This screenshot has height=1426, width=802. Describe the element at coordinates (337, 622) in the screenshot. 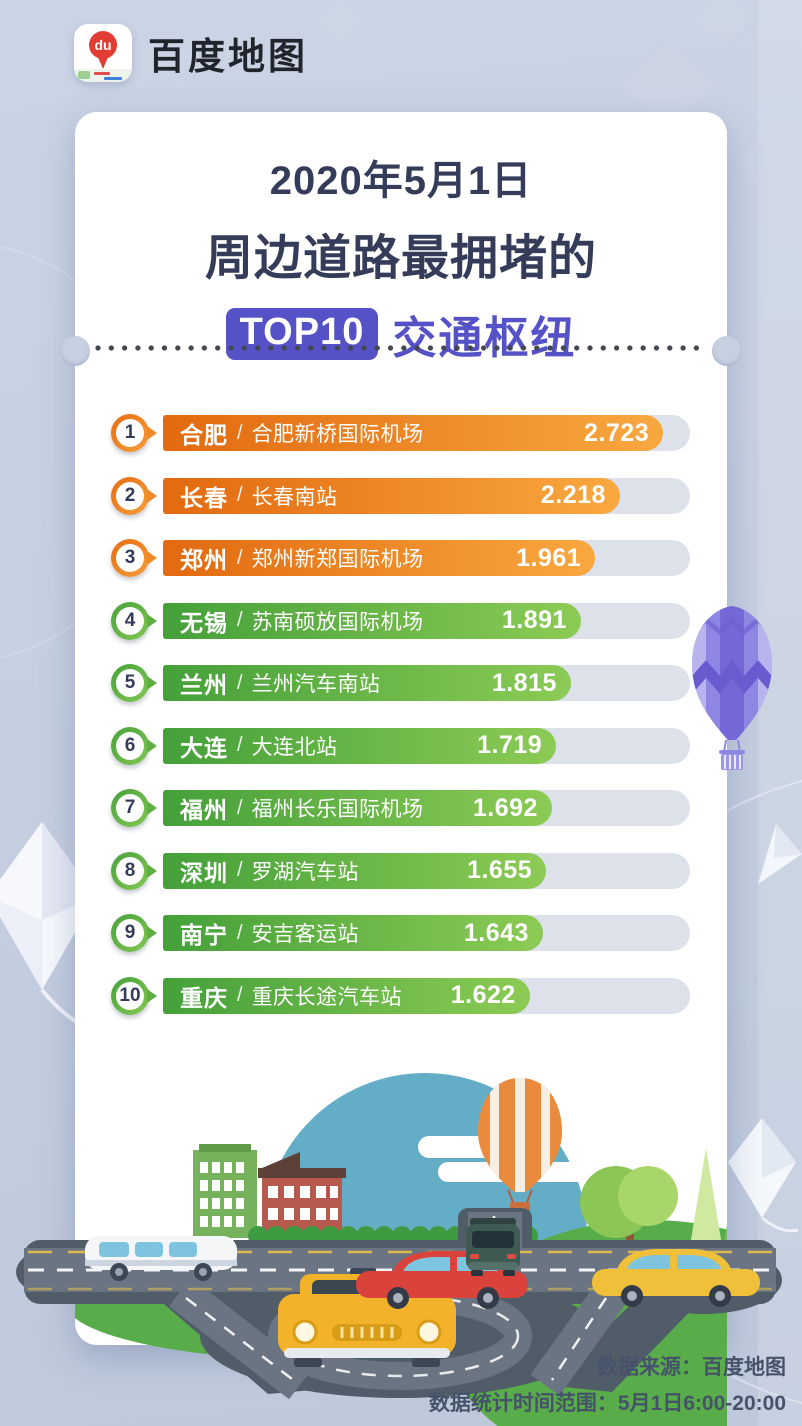

I see `hub-label: 苏南硕放国际机场` at that location.